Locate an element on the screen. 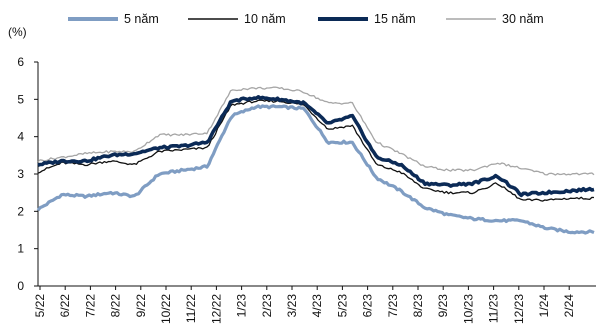  legend-label-10-nam: 10 năm is located at coordinates (265, 19).